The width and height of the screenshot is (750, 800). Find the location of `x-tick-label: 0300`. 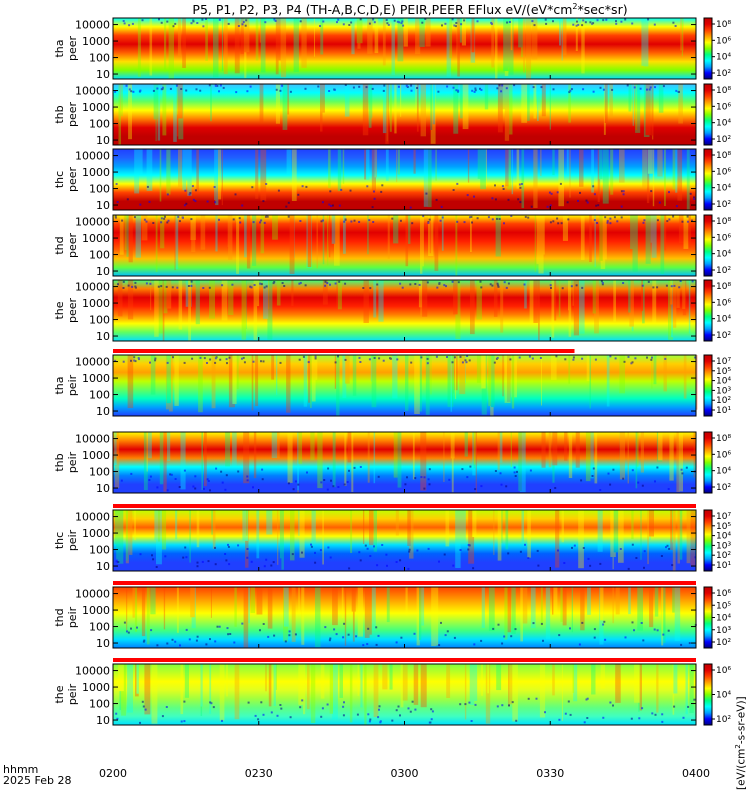

x-tick-label: 0300 is located at coordinates (405, 773).